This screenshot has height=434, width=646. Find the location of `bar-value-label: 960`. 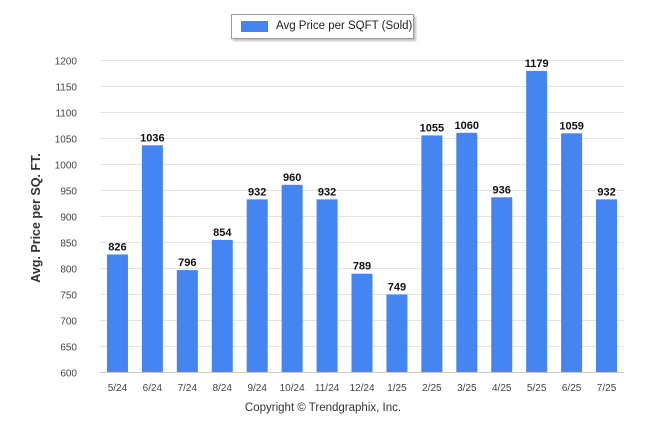

bar-value-label: 960 is located at coordinates (292, 178).